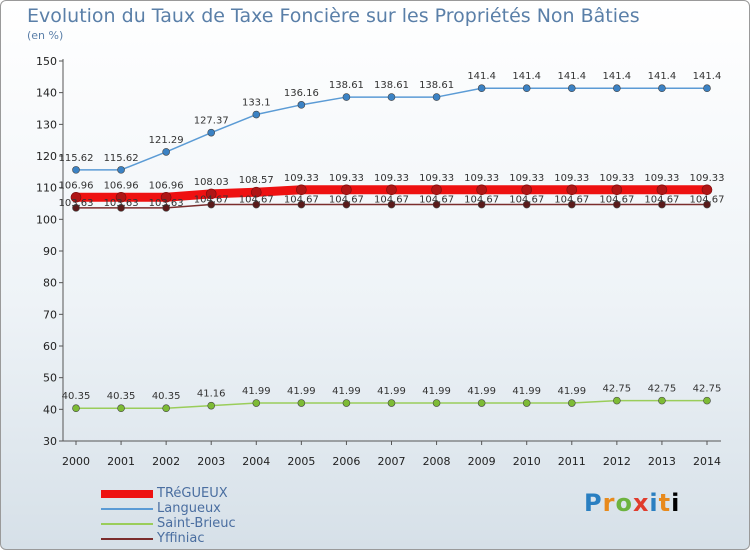 The image size is (750, 550). What do you see at coordinates (436, 85) in the screenshot?
I see `data-label: 138.61` at bounding box center [436, 85].